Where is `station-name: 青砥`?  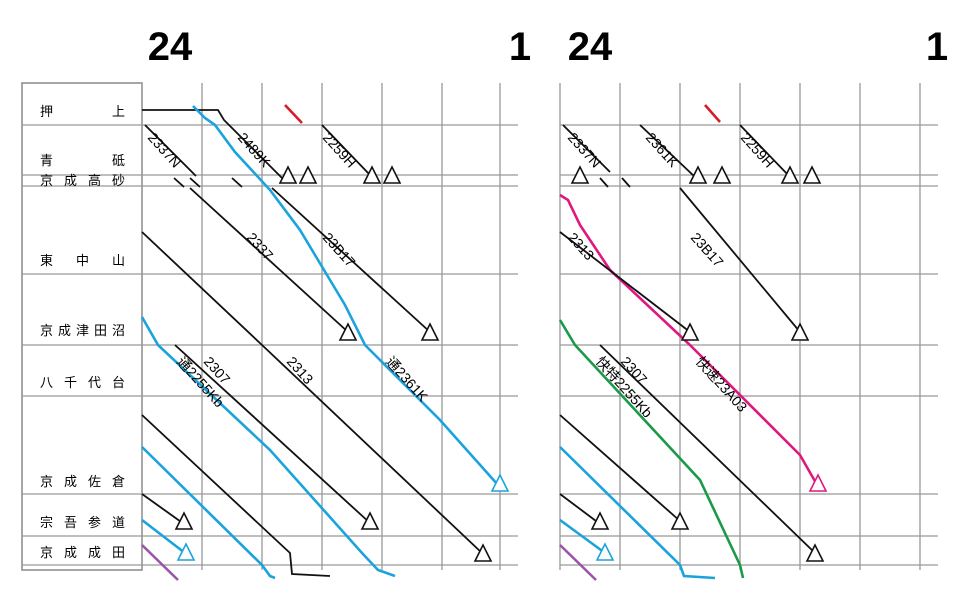
station-name: 青砥 is located at coordinates (82, 161).